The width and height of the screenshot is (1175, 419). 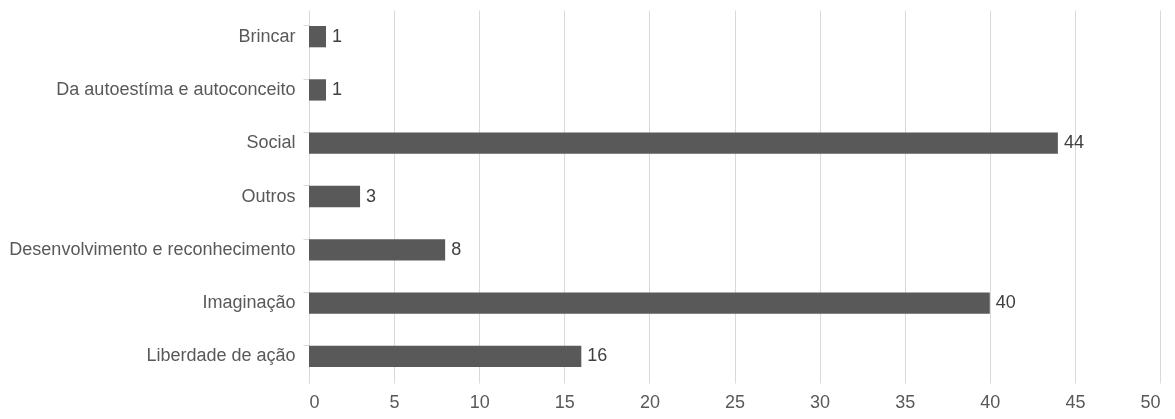 I want to click on x-tick-label: 15, so click(x=564, y=401).